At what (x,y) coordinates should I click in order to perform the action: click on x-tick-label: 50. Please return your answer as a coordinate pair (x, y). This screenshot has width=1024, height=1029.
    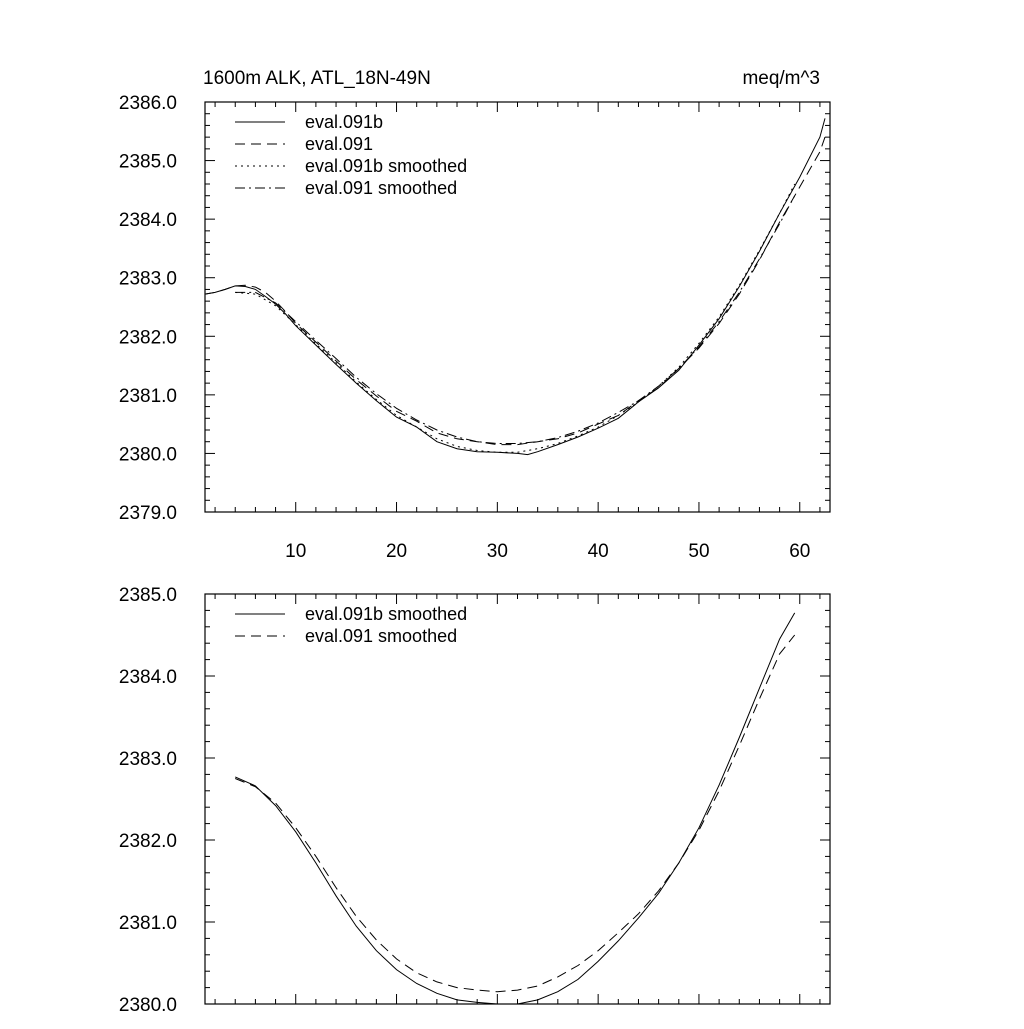
    Looking at the image, I should click on (698, 551).